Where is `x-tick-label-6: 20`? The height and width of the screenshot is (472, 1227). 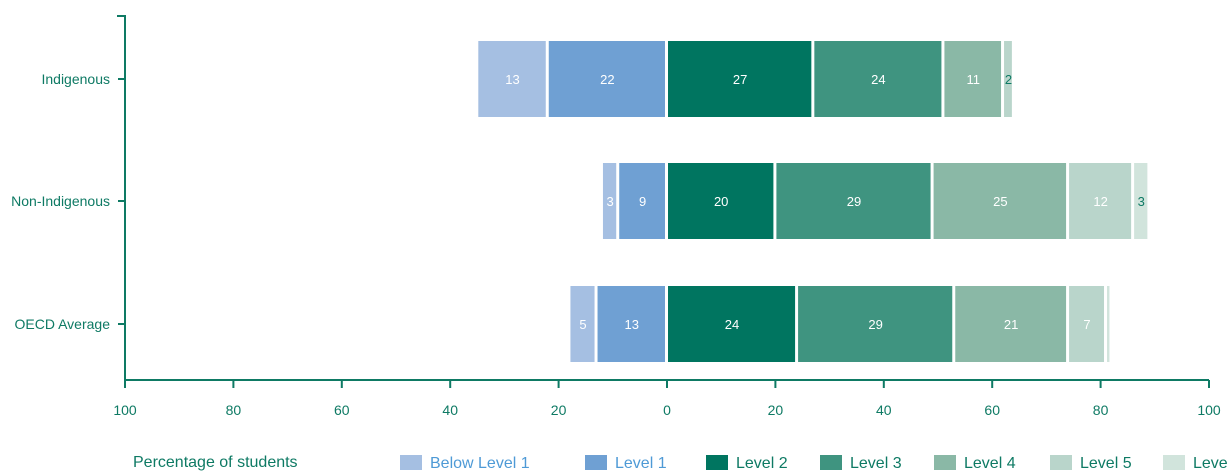 x-tick-label-6: 20 is located at coordinates (776, 410).